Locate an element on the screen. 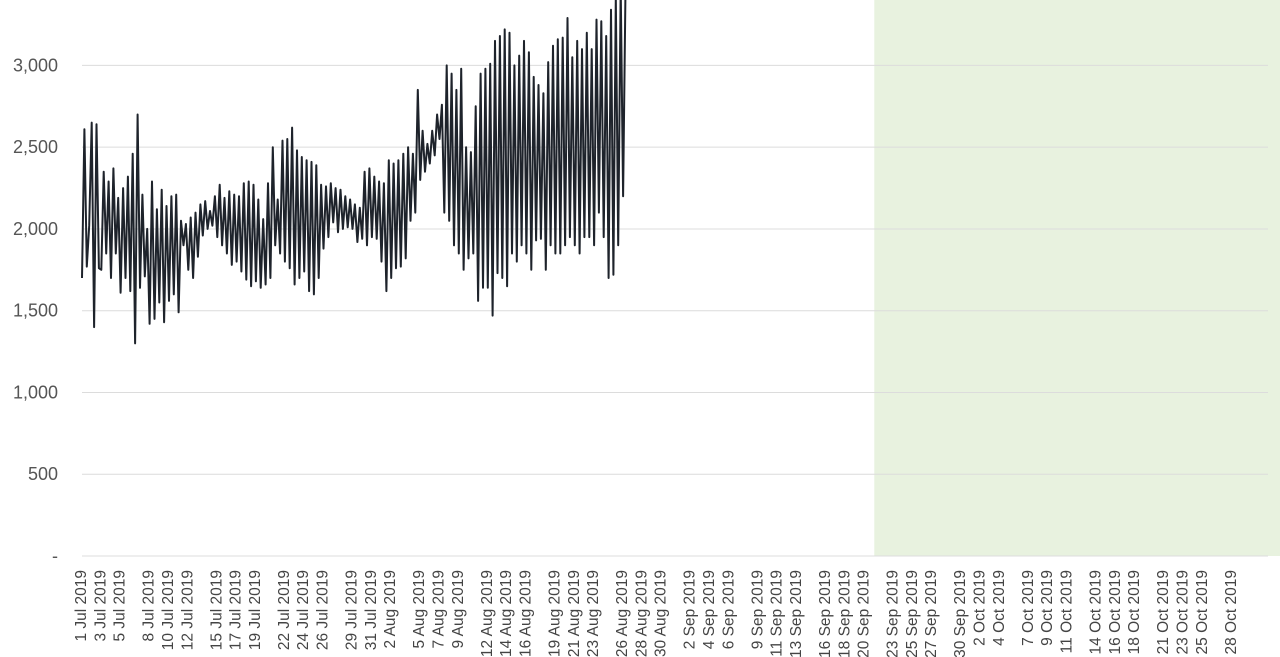 Image resolution: width=1280 pixels, height=657 pixels. x-tick-label: 23 Sep 2019 is located at coordinates (893, 613).